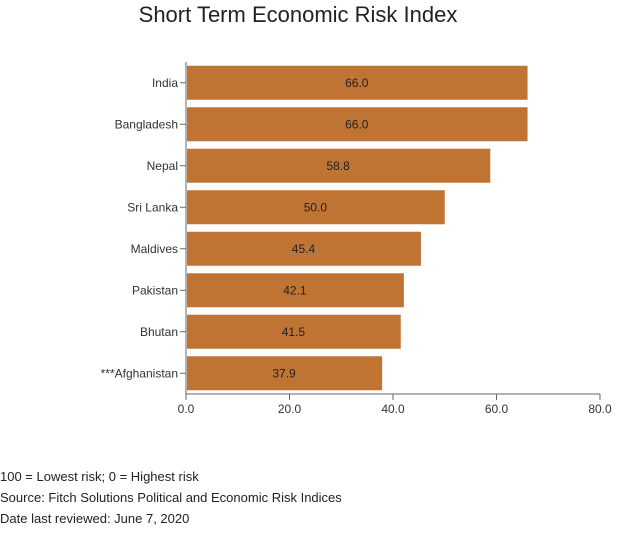 This screenshot has height=548, width=636. I want to click on reviewed-note: Date last reviewed: June 7, 2020, so click(95, 518).